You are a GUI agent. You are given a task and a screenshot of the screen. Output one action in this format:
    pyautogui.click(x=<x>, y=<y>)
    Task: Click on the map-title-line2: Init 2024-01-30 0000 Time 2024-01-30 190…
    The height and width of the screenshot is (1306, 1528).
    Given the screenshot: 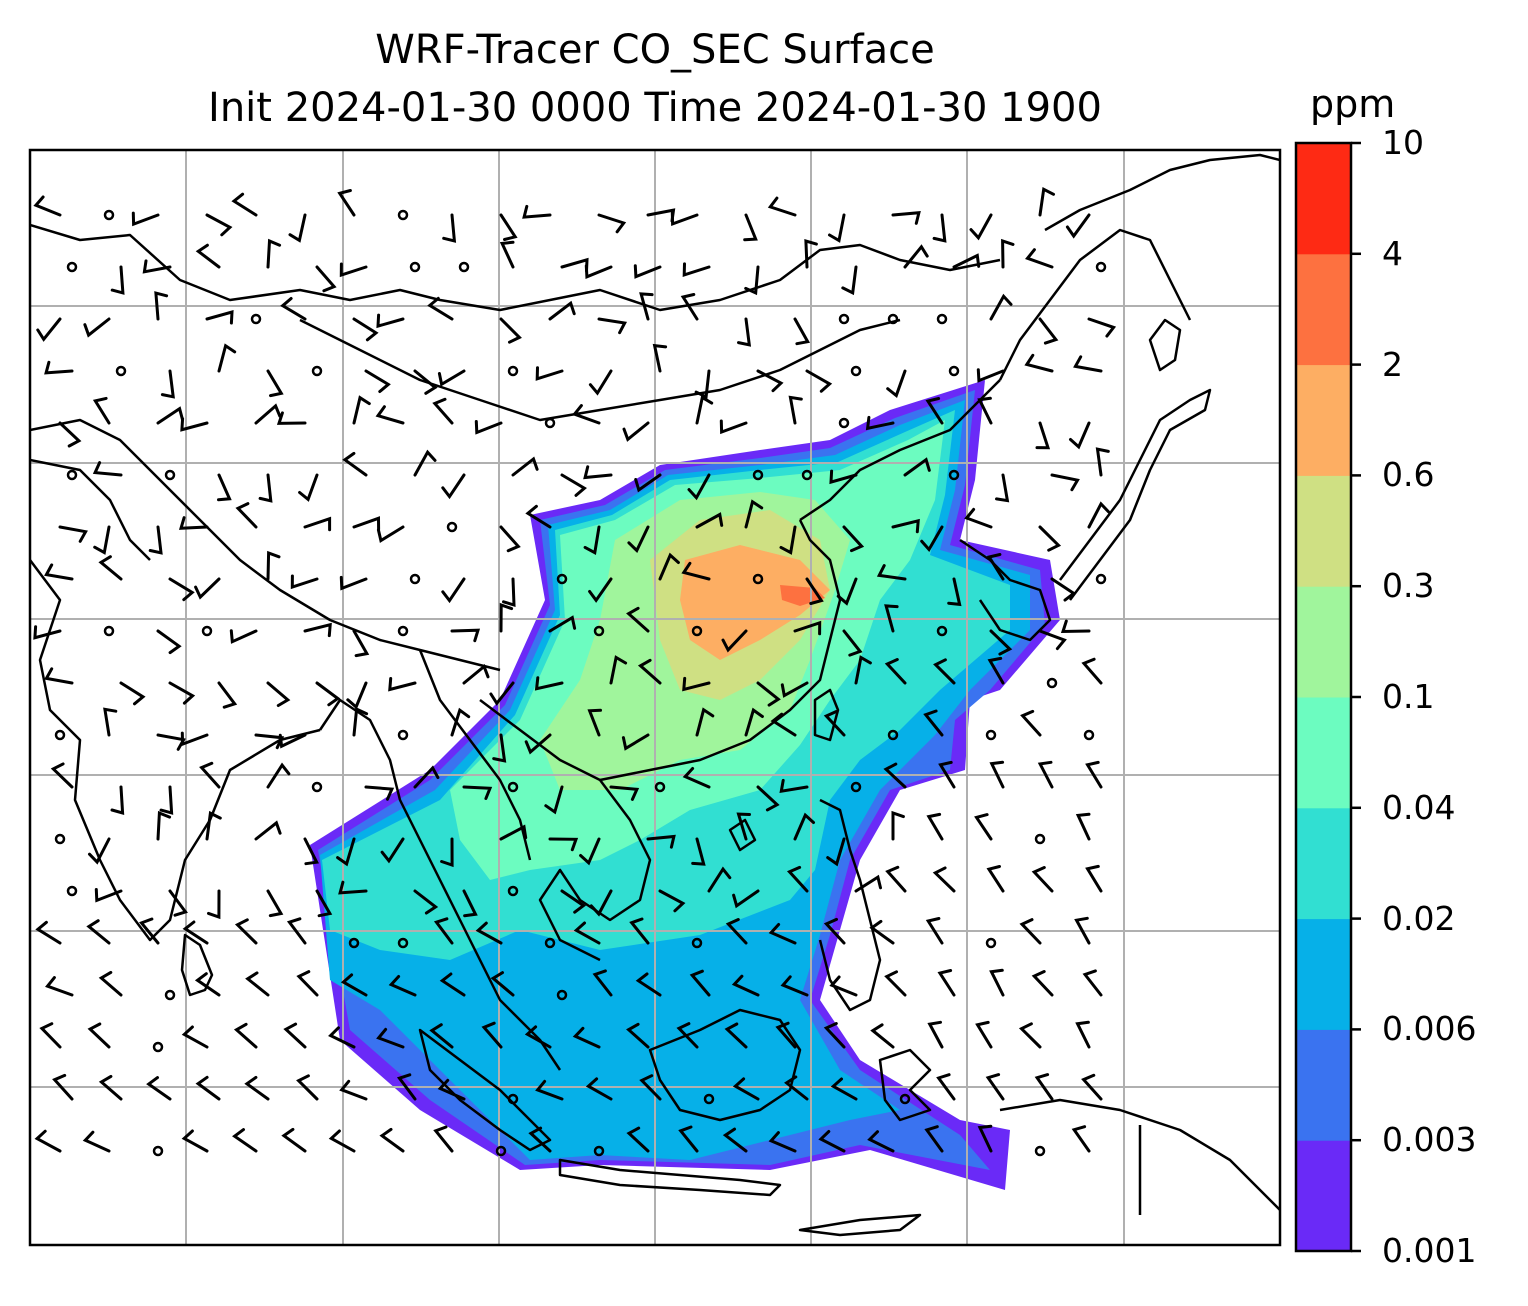 What is the action you would take?
    pyautogui.click(x=655, y=108)
    